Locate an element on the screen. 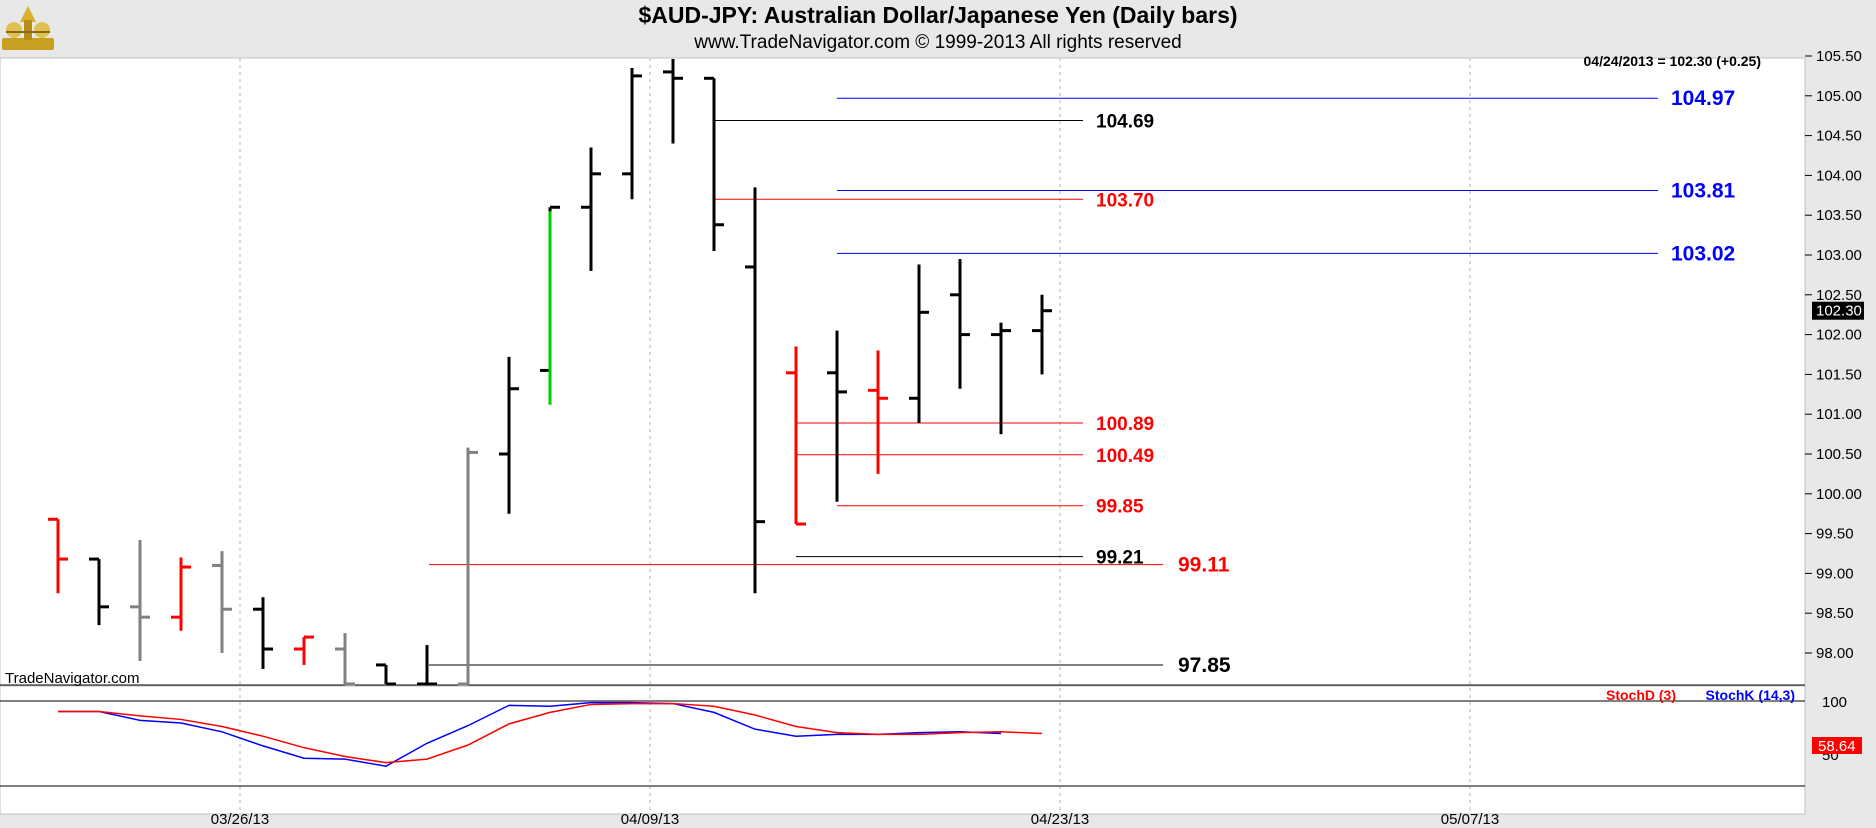  date-axis: 03/26/13 04/09/13 04/23/13 05/07/13 is located at coordinates (855, 819).